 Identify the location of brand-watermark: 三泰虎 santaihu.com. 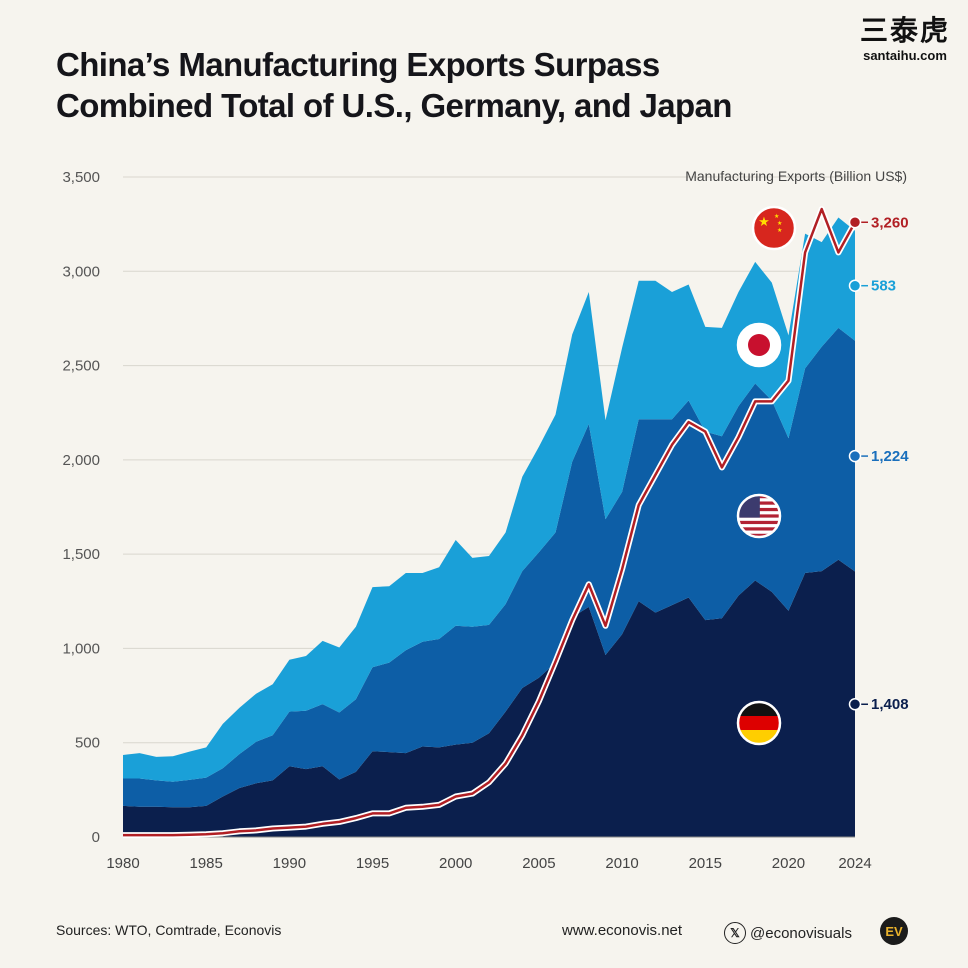
(905, 38).